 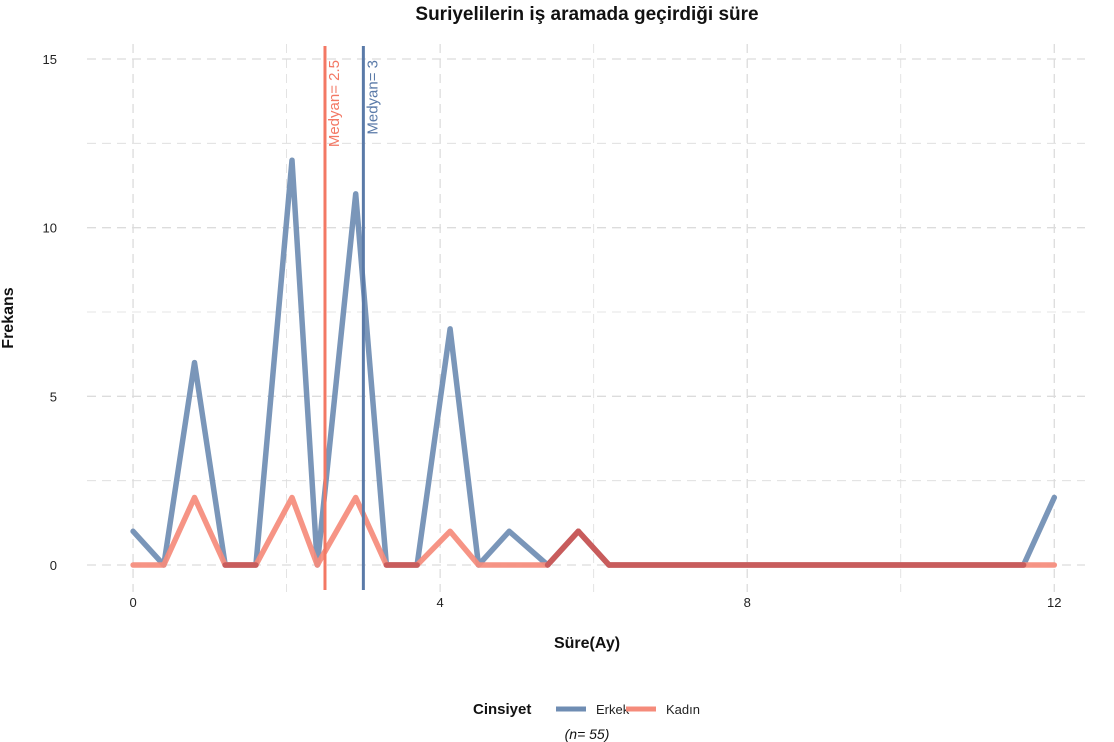 What do you see at coordinates (50, 59) in the screenshot?
I see `y-tick-label: 15` at bounding box center [50, 59].